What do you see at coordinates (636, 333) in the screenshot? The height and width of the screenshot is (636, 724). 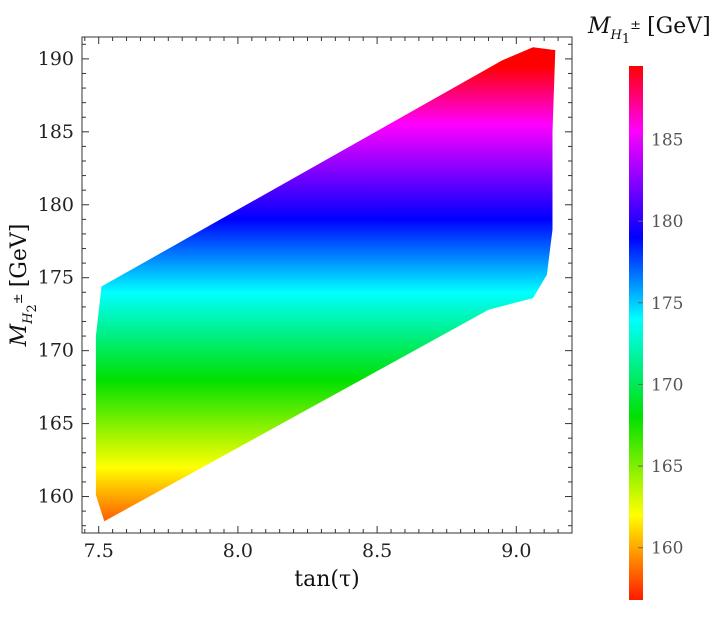 I see `colorbar-gradient` at bounding box center [636, 333].